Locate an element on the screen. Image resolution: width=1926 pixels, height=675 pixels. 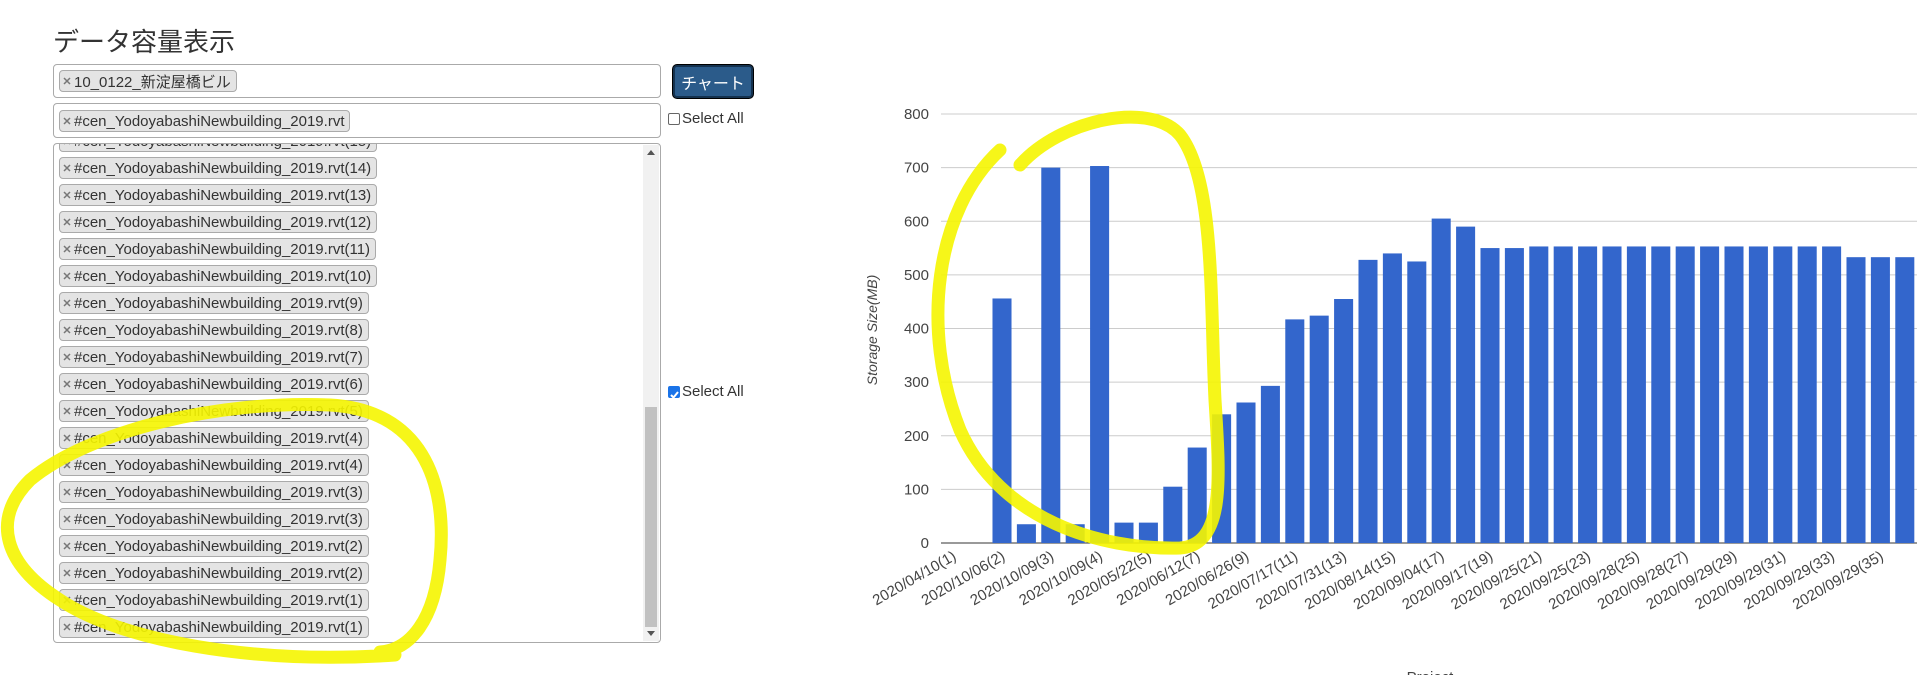
tag-text: #cen_YodoyabashiNewbuilding_2019.rvt(8) is located at coordinates (218, 330).